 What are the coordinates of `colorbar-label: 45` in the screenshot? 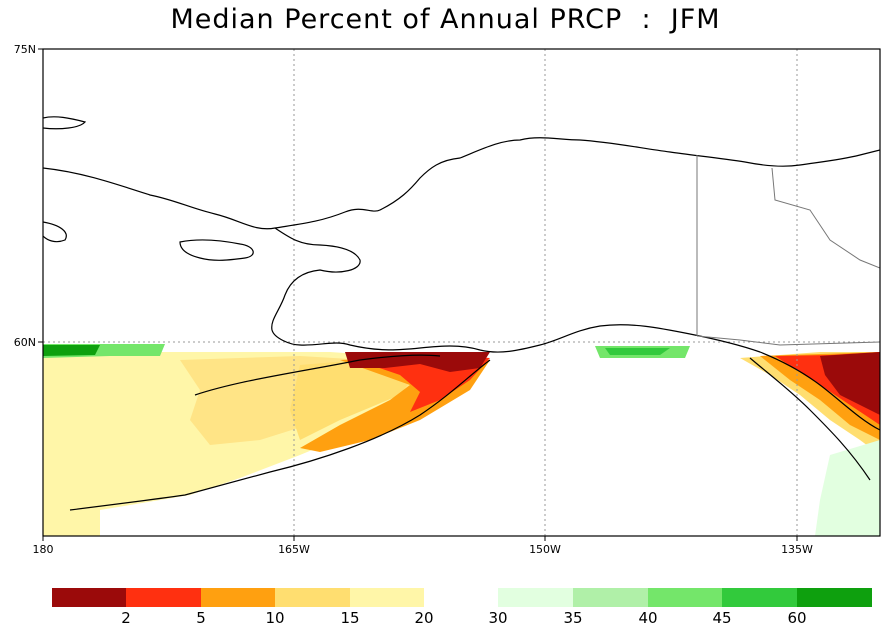 It's located at (722, 618).